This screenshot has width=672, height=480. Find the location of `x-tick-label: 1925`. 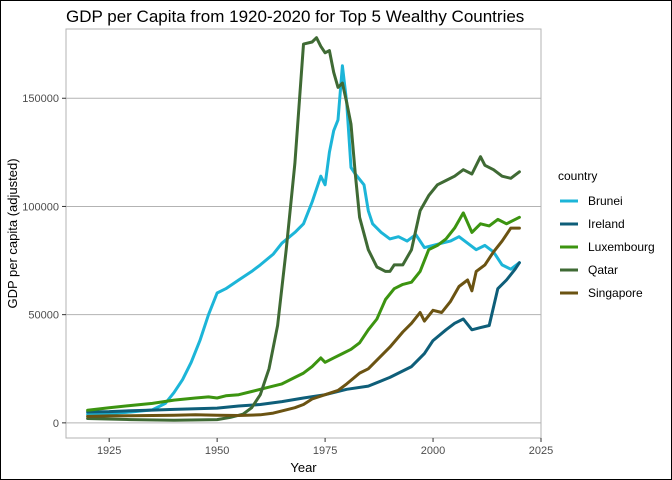

x-tick-label: 1925 is located at coordinates (109, 451).